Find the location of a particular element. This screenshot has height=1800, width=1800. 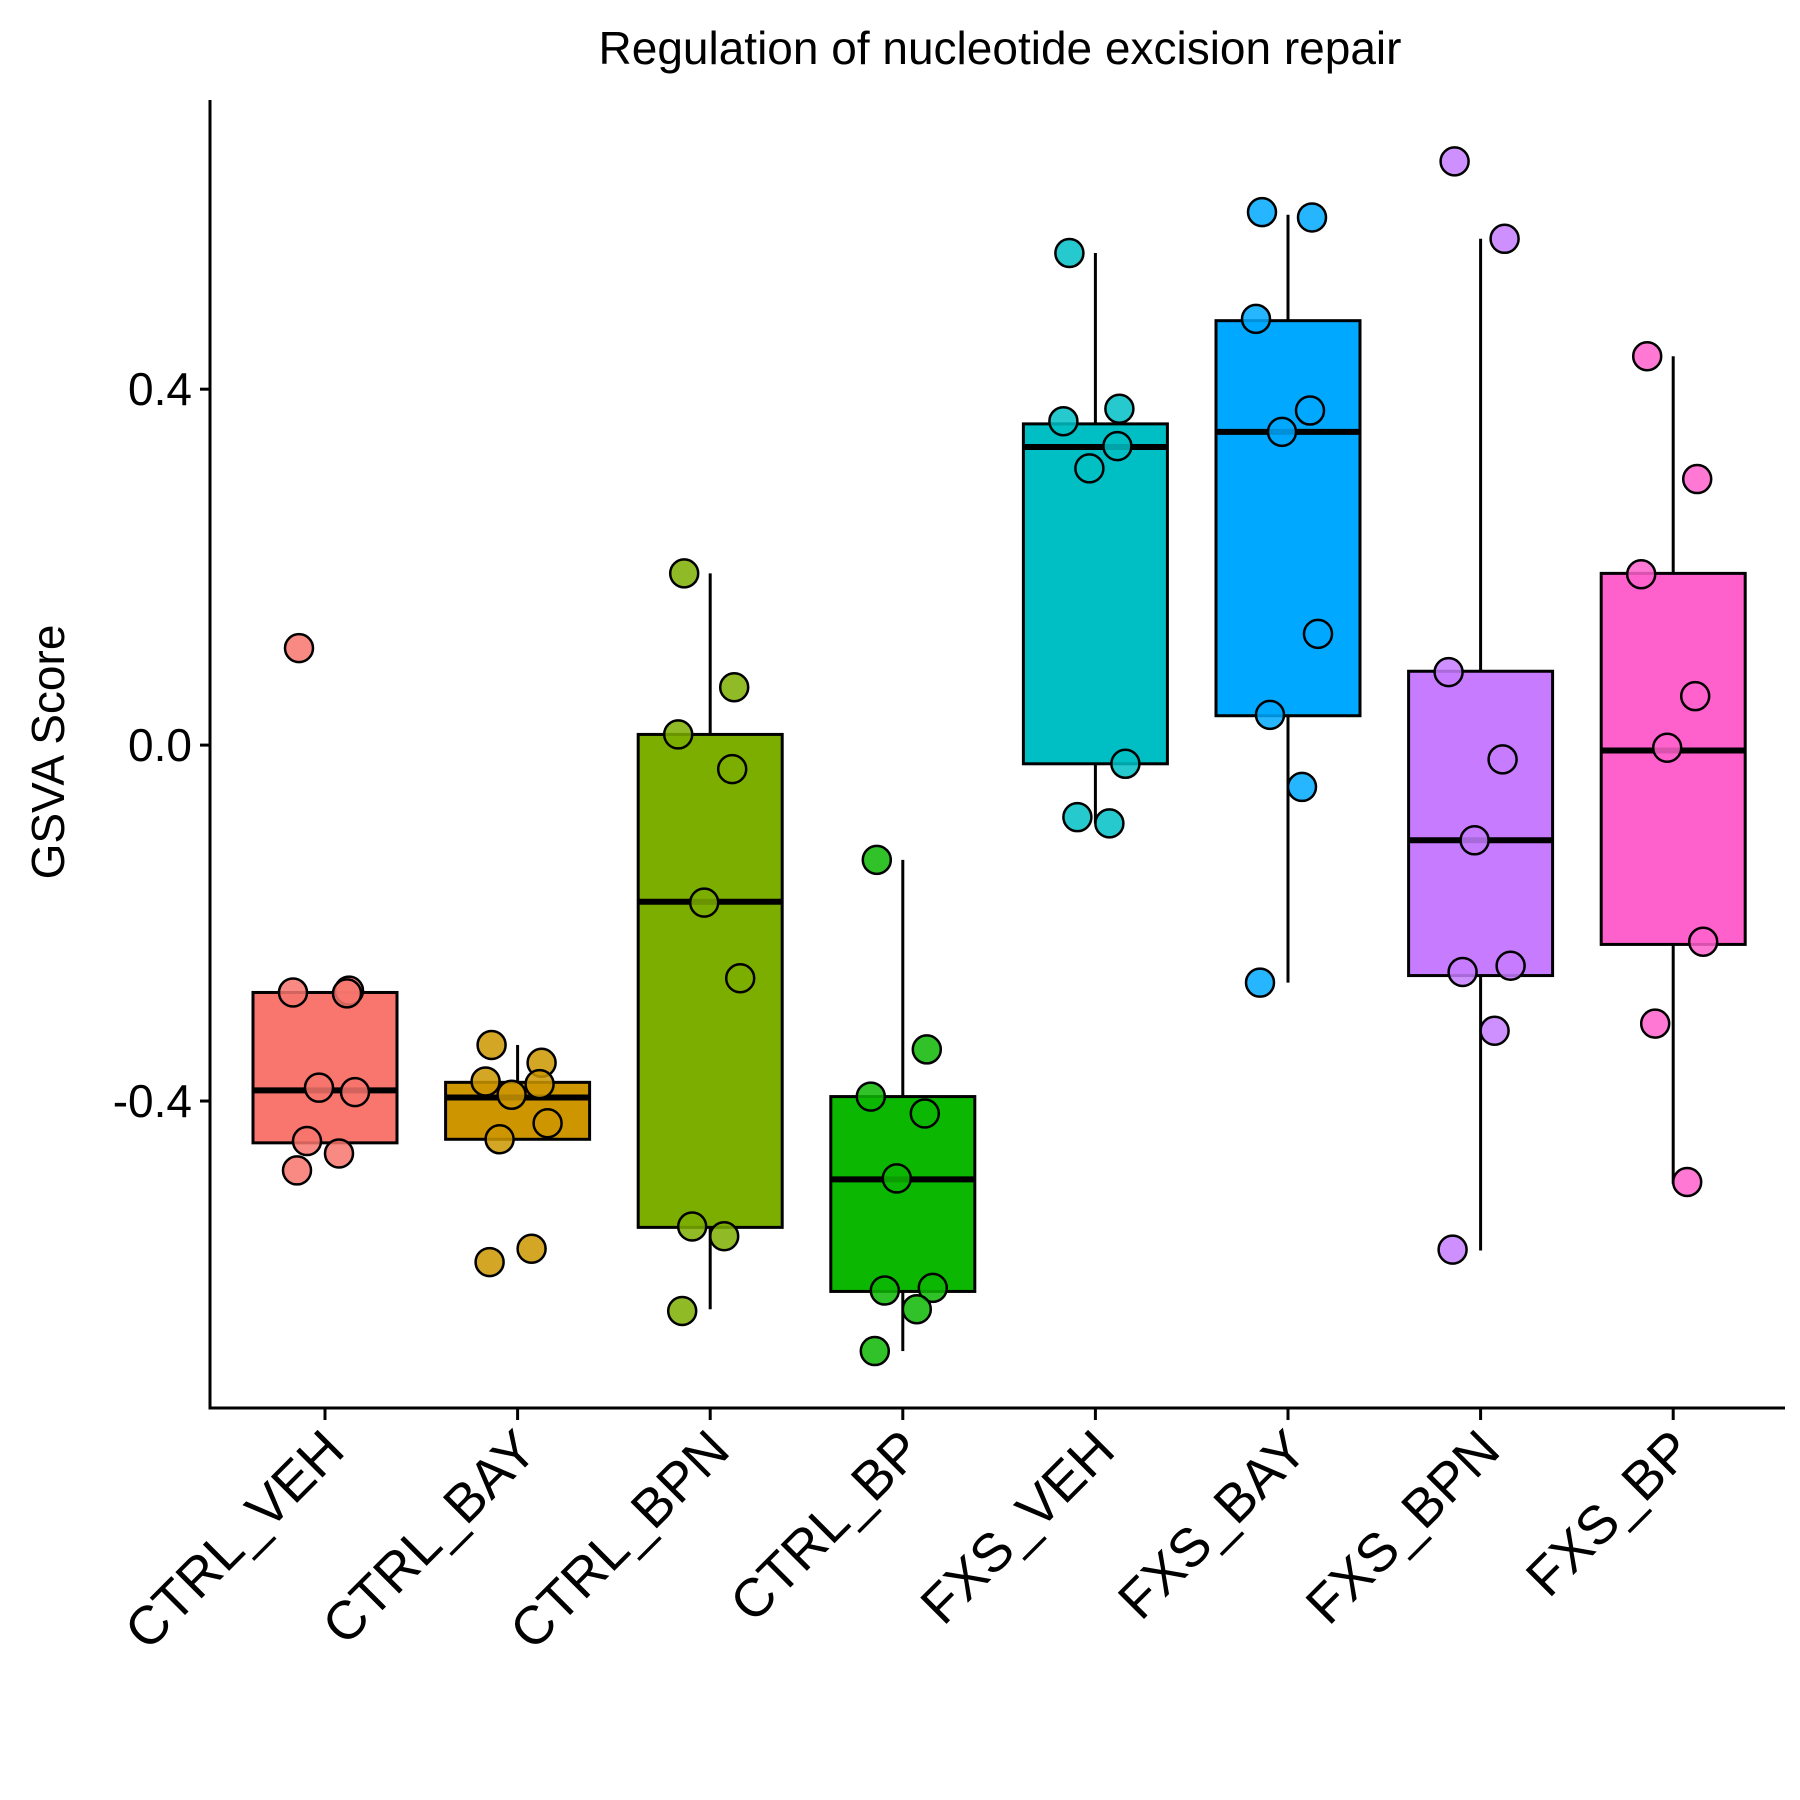

box-group-FXS_BP is located at coordinates (1673, 769).